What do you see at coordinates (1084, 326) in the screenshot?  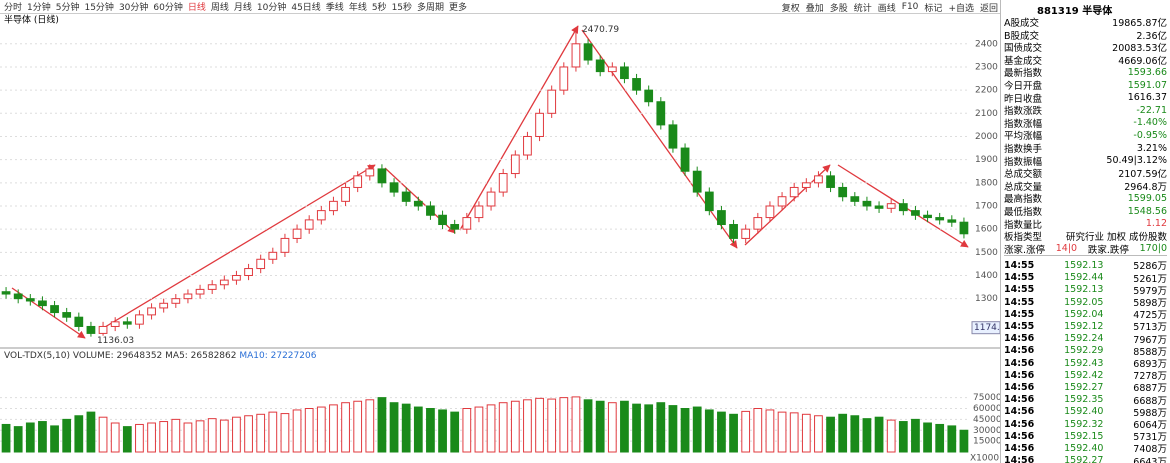 I see `trade-price: 1592.12` at bounding box center [1084, 326].